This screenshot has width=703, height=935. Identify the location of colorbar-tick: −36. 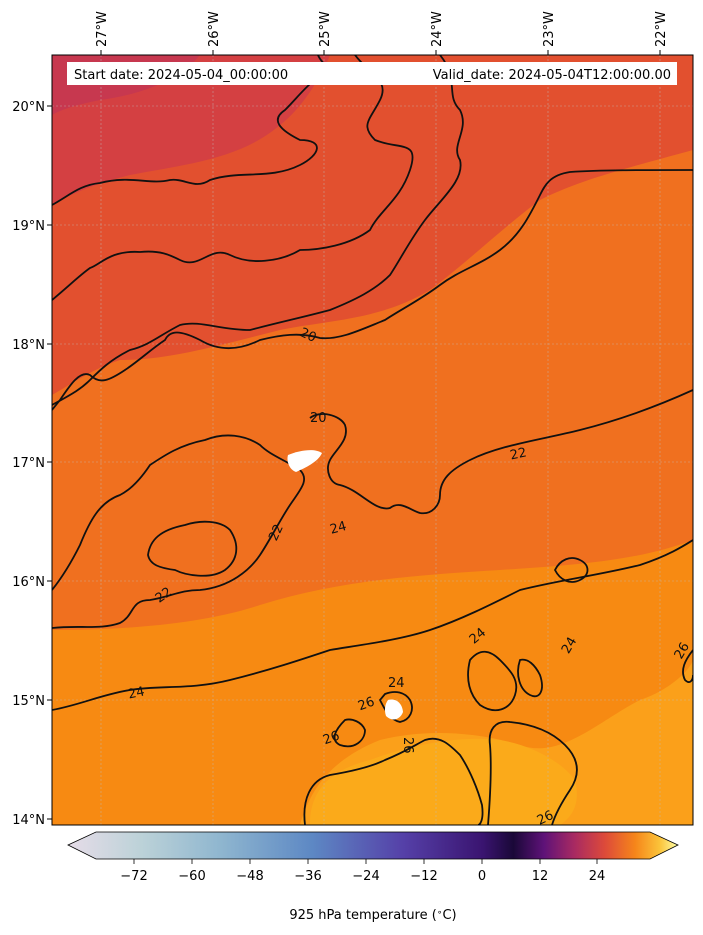
(307, 876).